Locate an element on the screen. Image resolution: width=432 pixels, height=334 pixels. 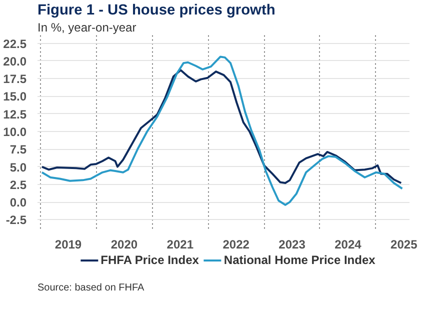
y-tick-label: 2.5 is located at coordinates (18, 185).